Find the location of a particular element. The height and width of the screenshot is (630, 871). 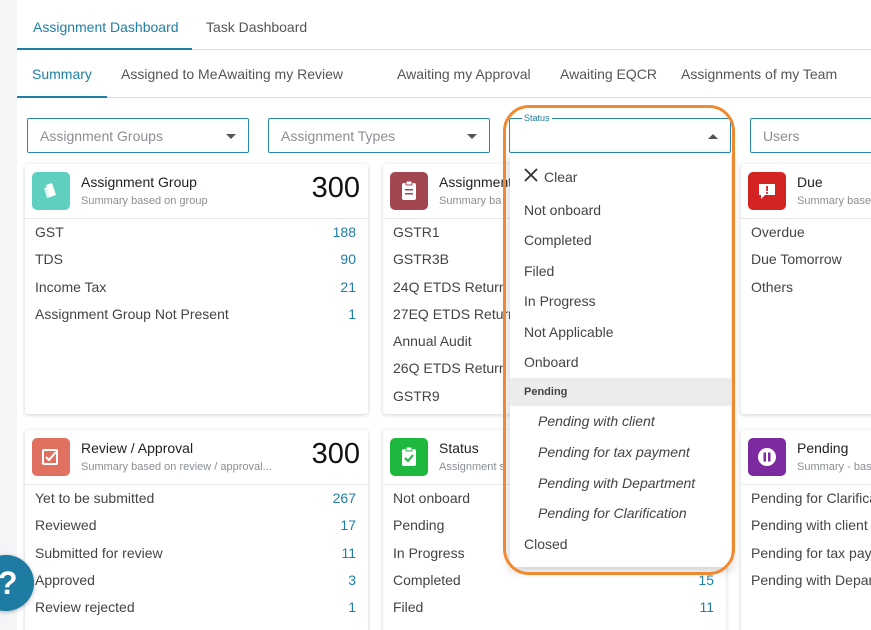

list-item: Pending for tax pay is located at coordinates (806, 553).